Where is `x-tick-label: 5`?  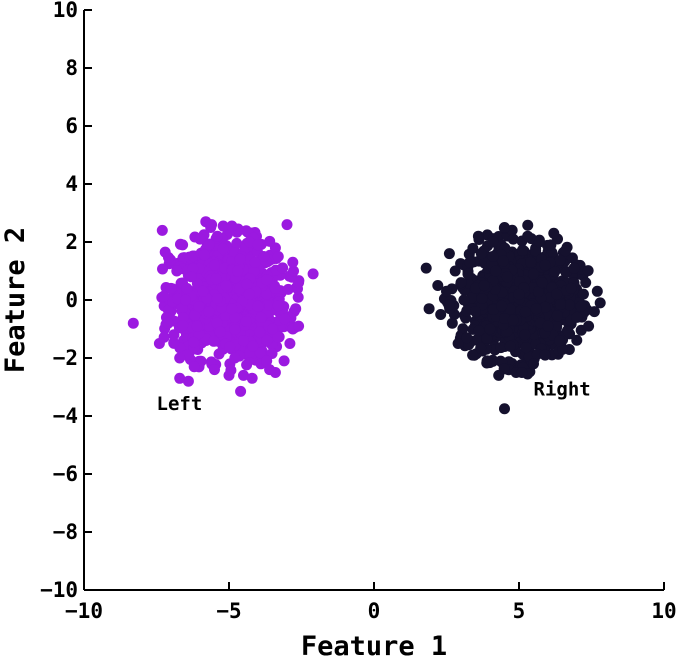
x-tick-label: 5 is located at coordinates (519, 611).